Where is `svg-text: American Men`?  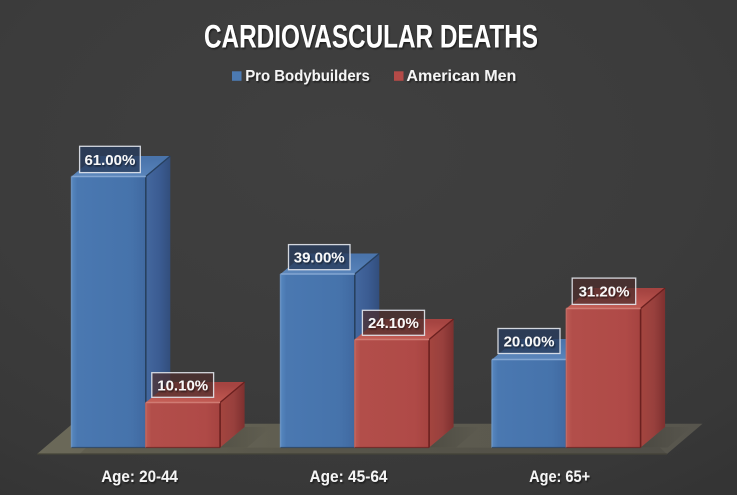
svg-text: American Men is located at coordinates (461, 76).